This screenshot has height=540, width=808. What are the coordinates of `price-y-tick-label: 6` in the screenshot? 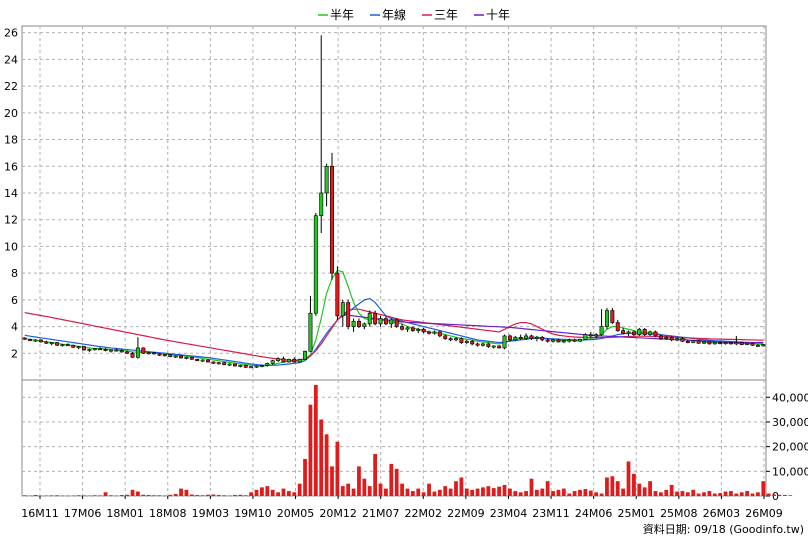 It's located at (14, 300).